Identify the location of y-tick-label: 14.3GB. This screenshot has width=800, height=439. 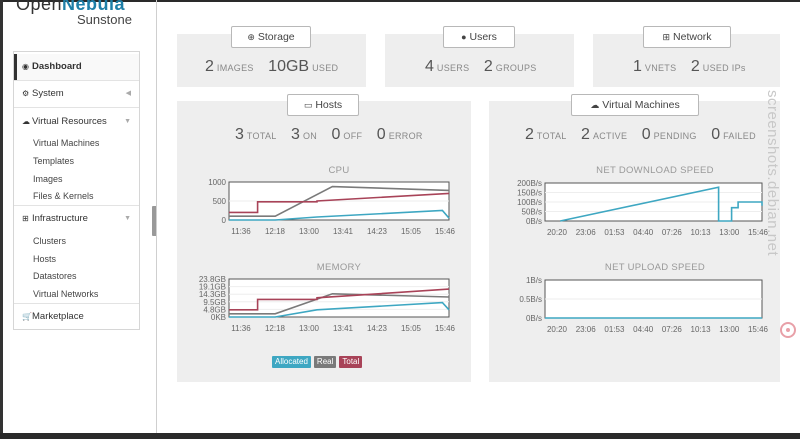
(212, 294).